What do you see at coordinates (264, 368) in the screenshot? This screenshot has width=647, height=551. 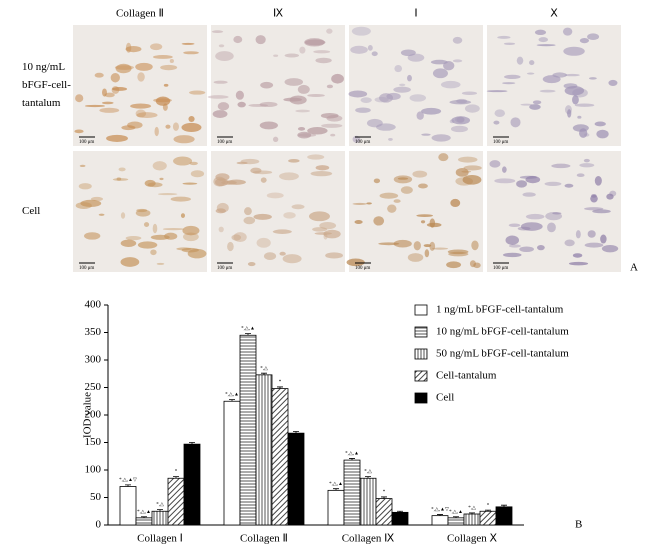 I see `significance-label: *,△` at bounding box center [264, 368].